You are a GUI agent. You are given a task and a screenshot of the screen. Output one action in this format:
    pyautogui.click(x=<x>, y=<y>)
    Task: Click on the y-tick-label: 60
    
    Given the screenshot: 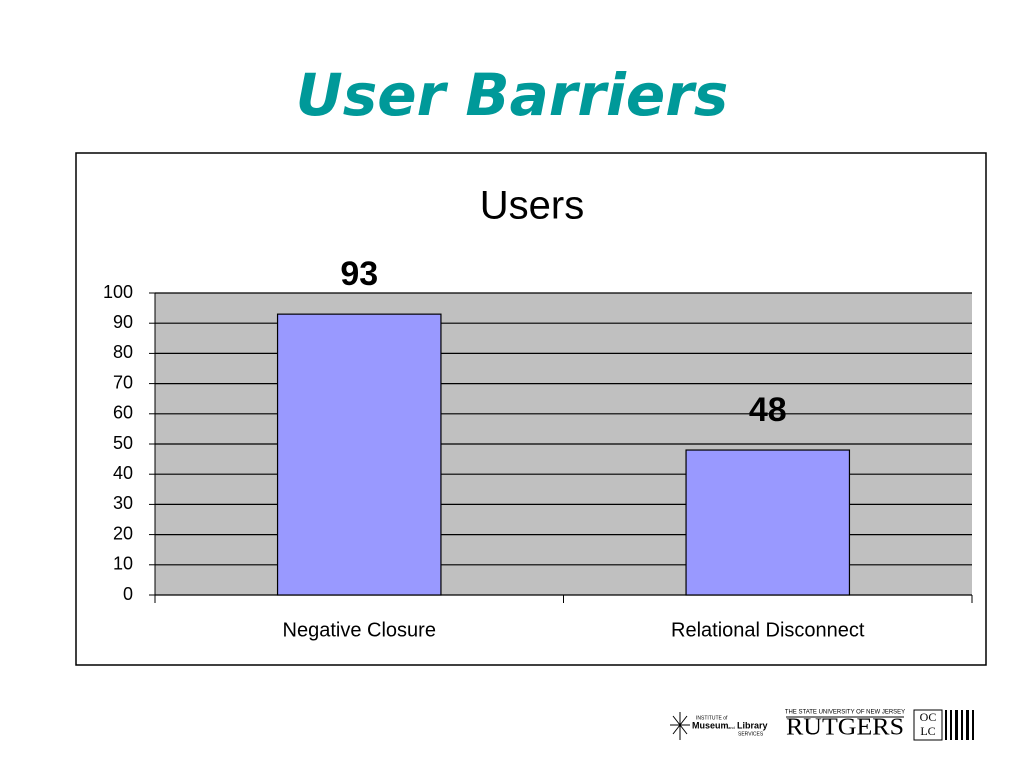 What is the action you would take?
    pyautogui.click(x=123, y=413)
    